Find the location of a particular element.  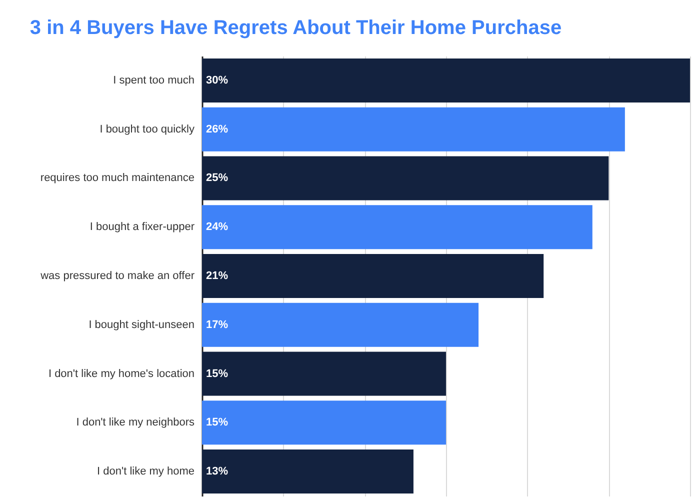

data-label: 26% is located at coordinates (217, 129).